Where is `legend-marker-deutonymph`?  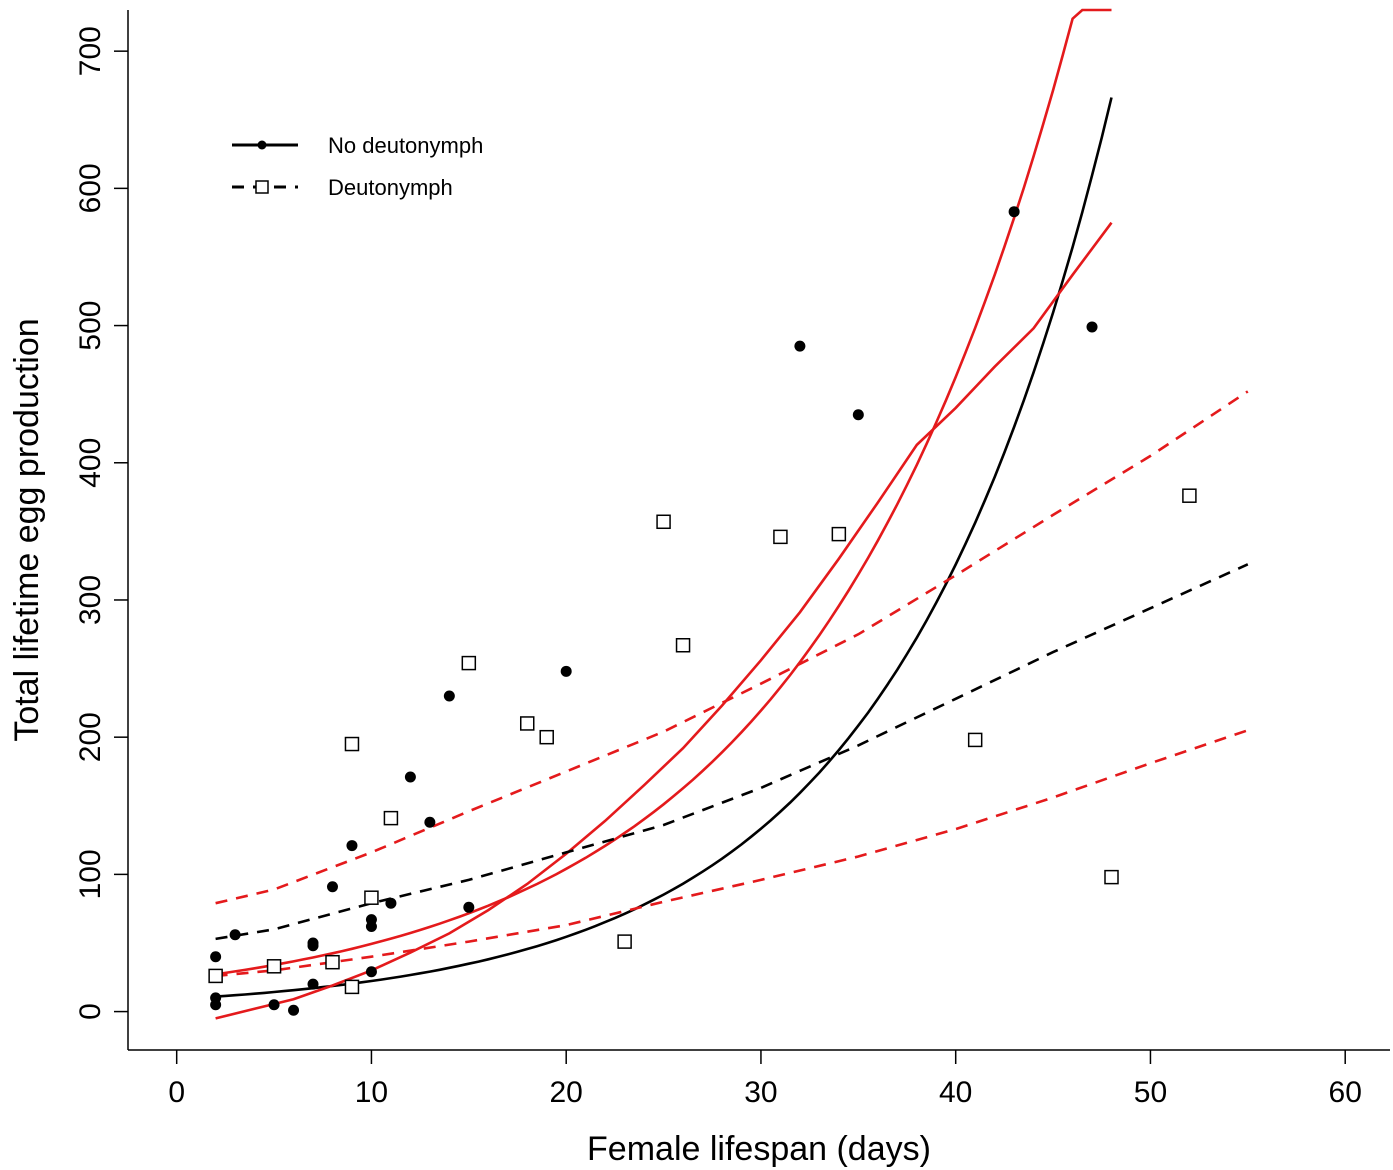 legend-marker-deutonymph is located at coordinates (262, 187).